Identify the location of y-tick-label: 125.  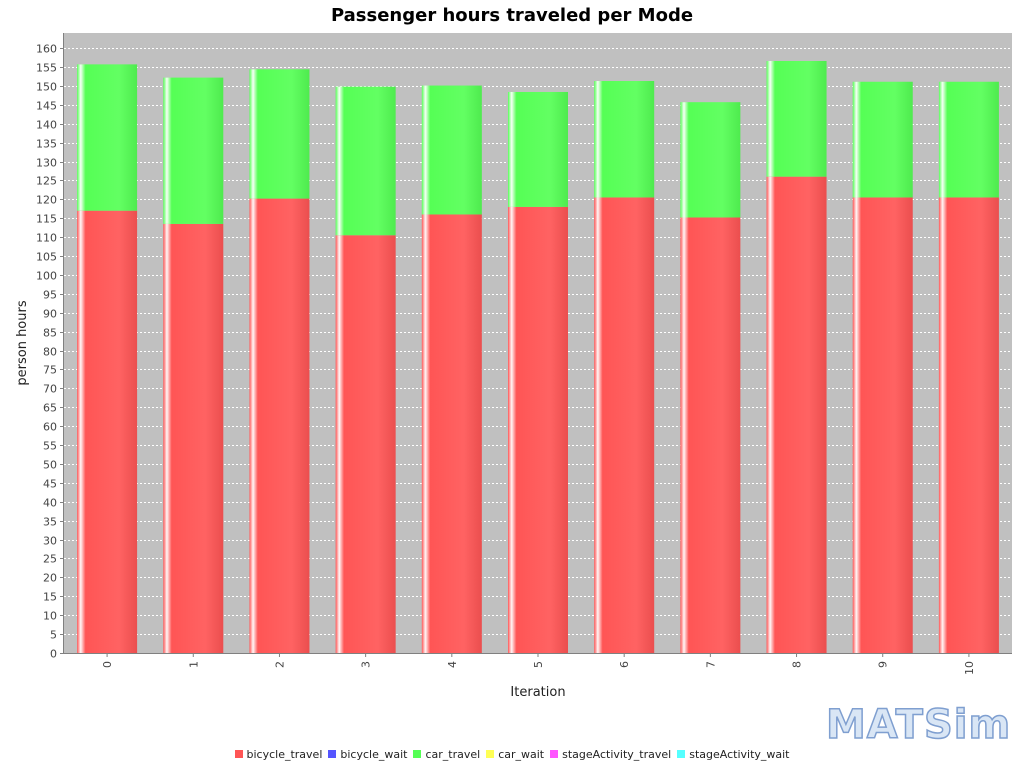
(46, 181).